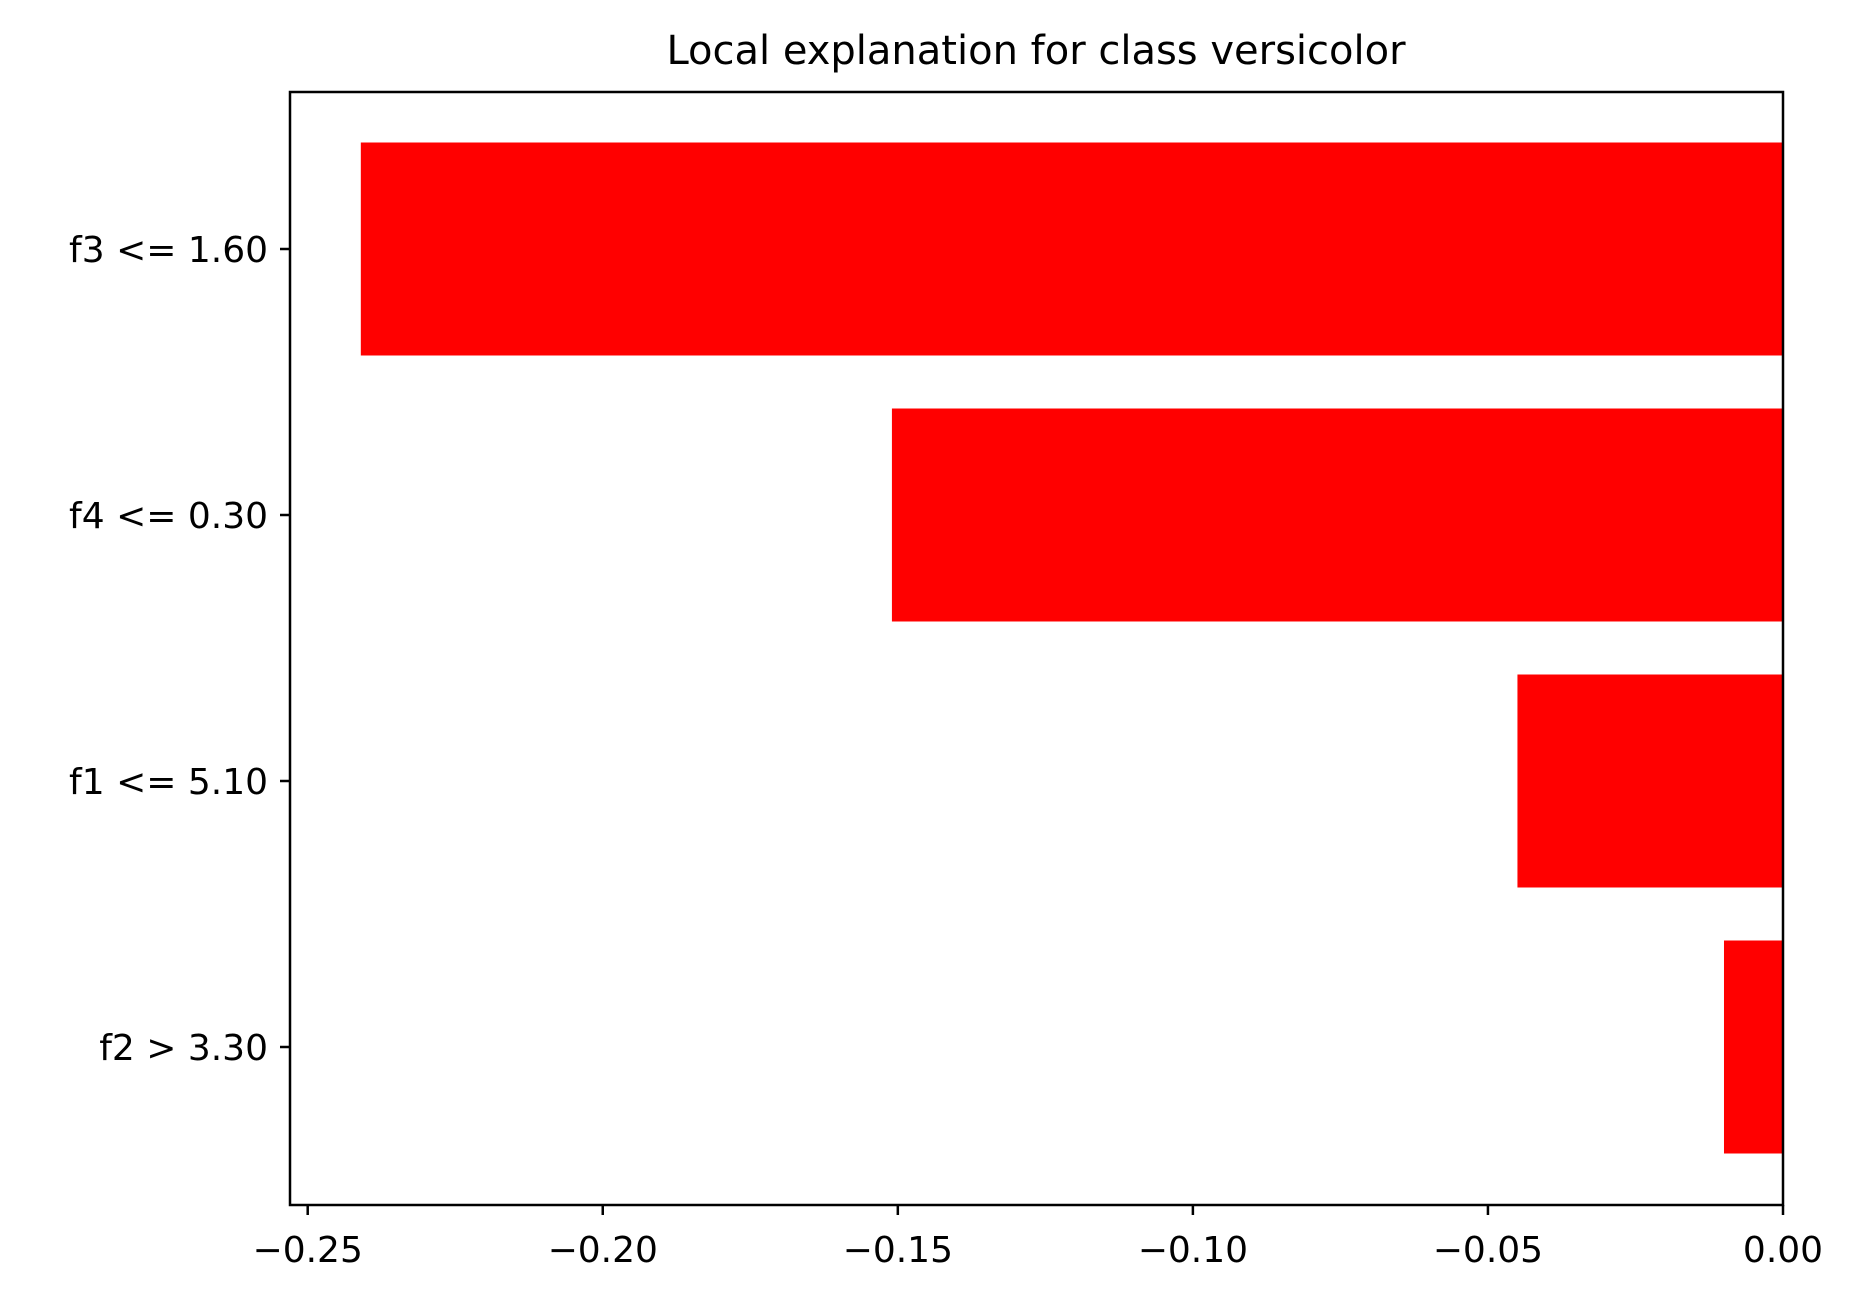  I want to click on x-tick-label: 0.00, so click(1783, 1250).